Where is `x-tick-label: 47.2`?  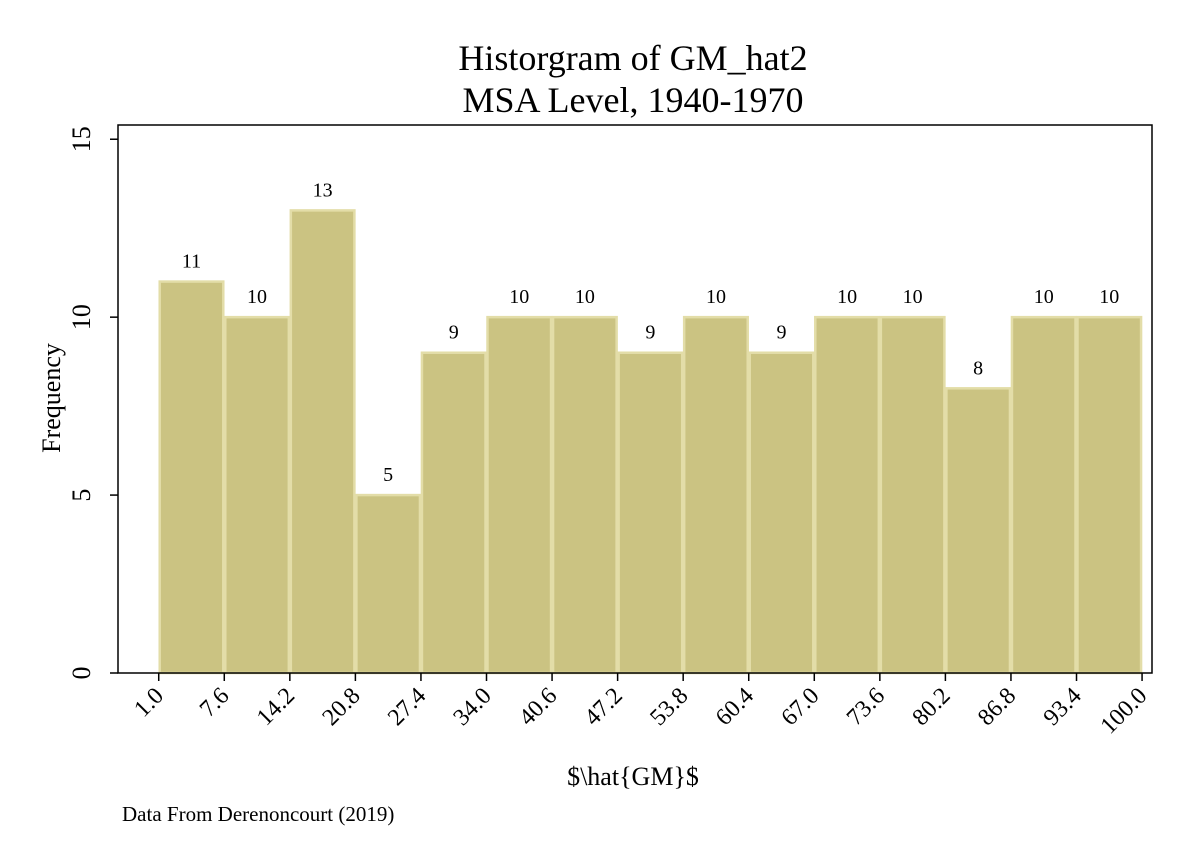 x-tick-label: 47.2 is located at coordinates (604, 707).